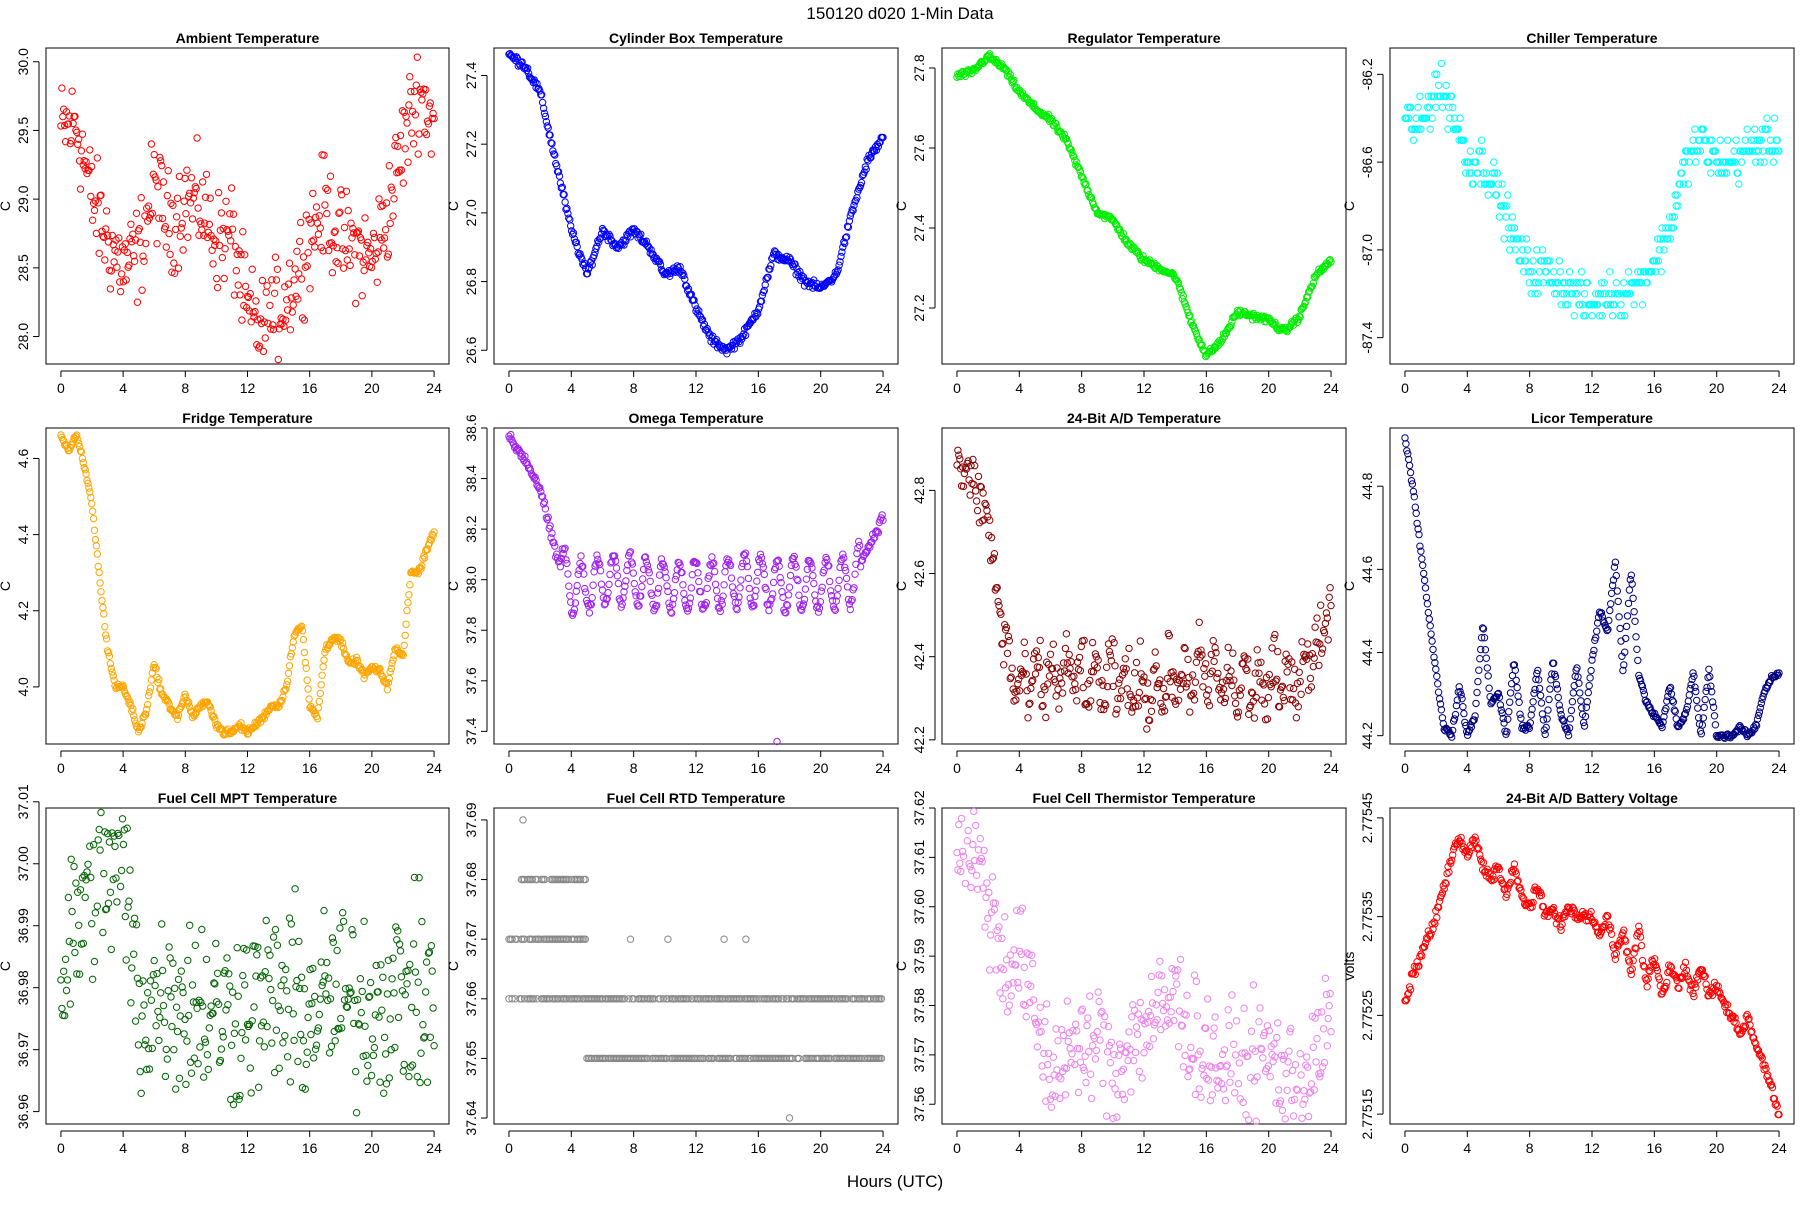 The height and width of the screenshot is (1205, 1800). I want to click on y-tick-label: 36.97, so click(23, 1049).